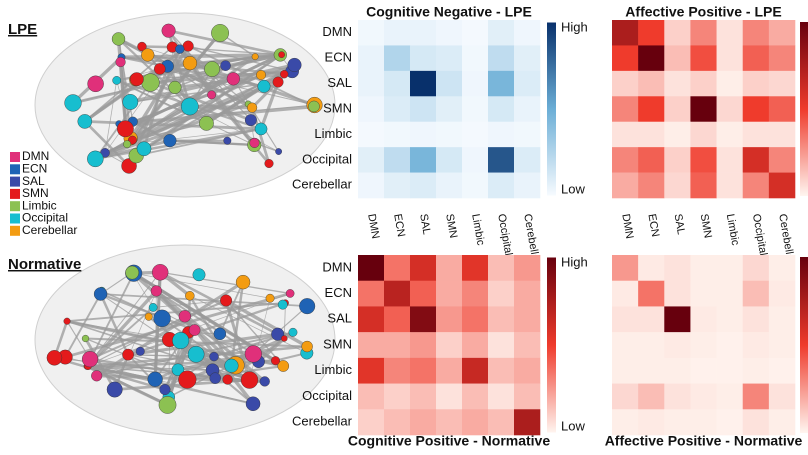  What do you see at coordinates (337, 107) in the screenshot?
I see `row-label: SMN` at bounding box center [337, 107].